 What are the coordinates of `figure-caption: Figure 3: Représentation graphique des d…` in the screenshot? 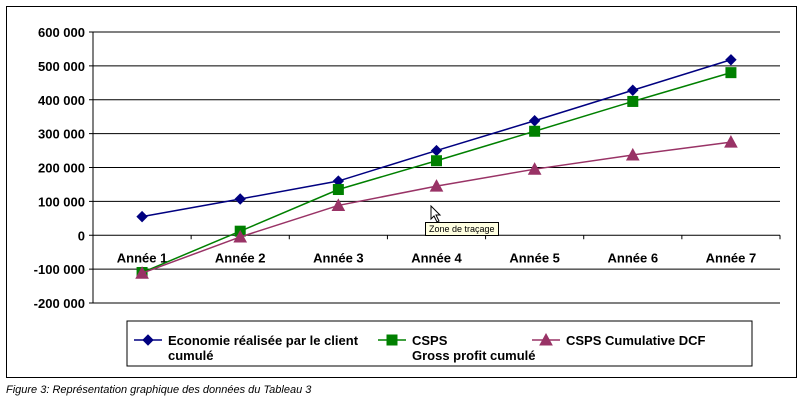 It's located at (159, 390).